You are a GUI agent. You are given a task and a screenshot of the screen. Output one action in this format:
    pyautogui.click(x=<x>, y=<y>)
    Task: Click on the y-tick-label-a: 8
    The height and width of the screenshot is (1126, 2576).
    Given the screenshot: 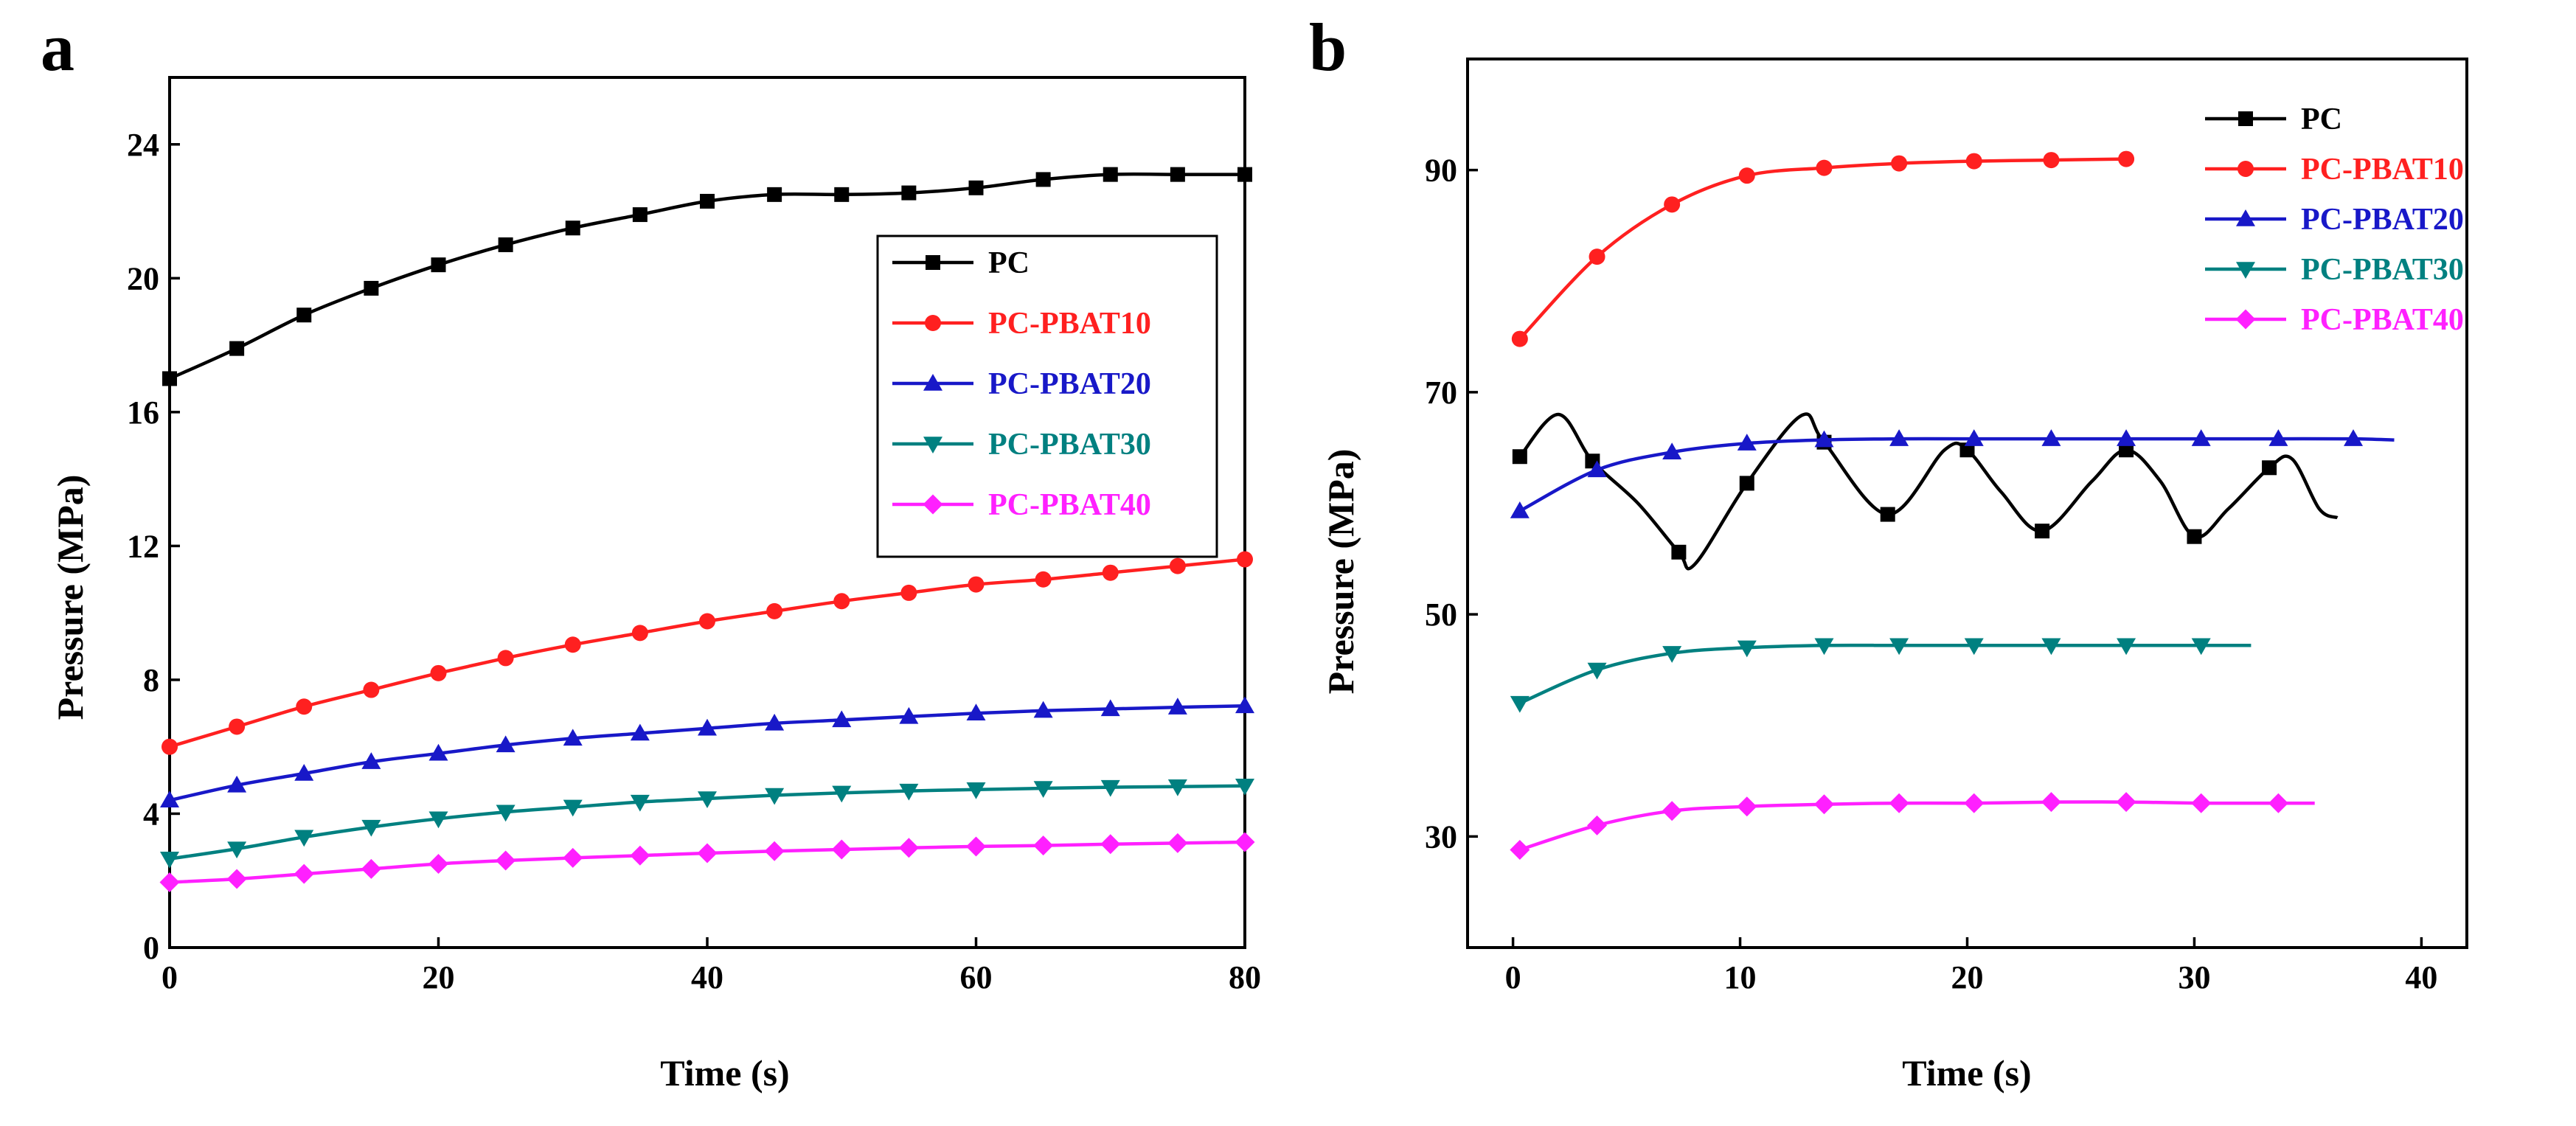 What is the action you would take?
    pyautogui.click(x=151, y=680)
    